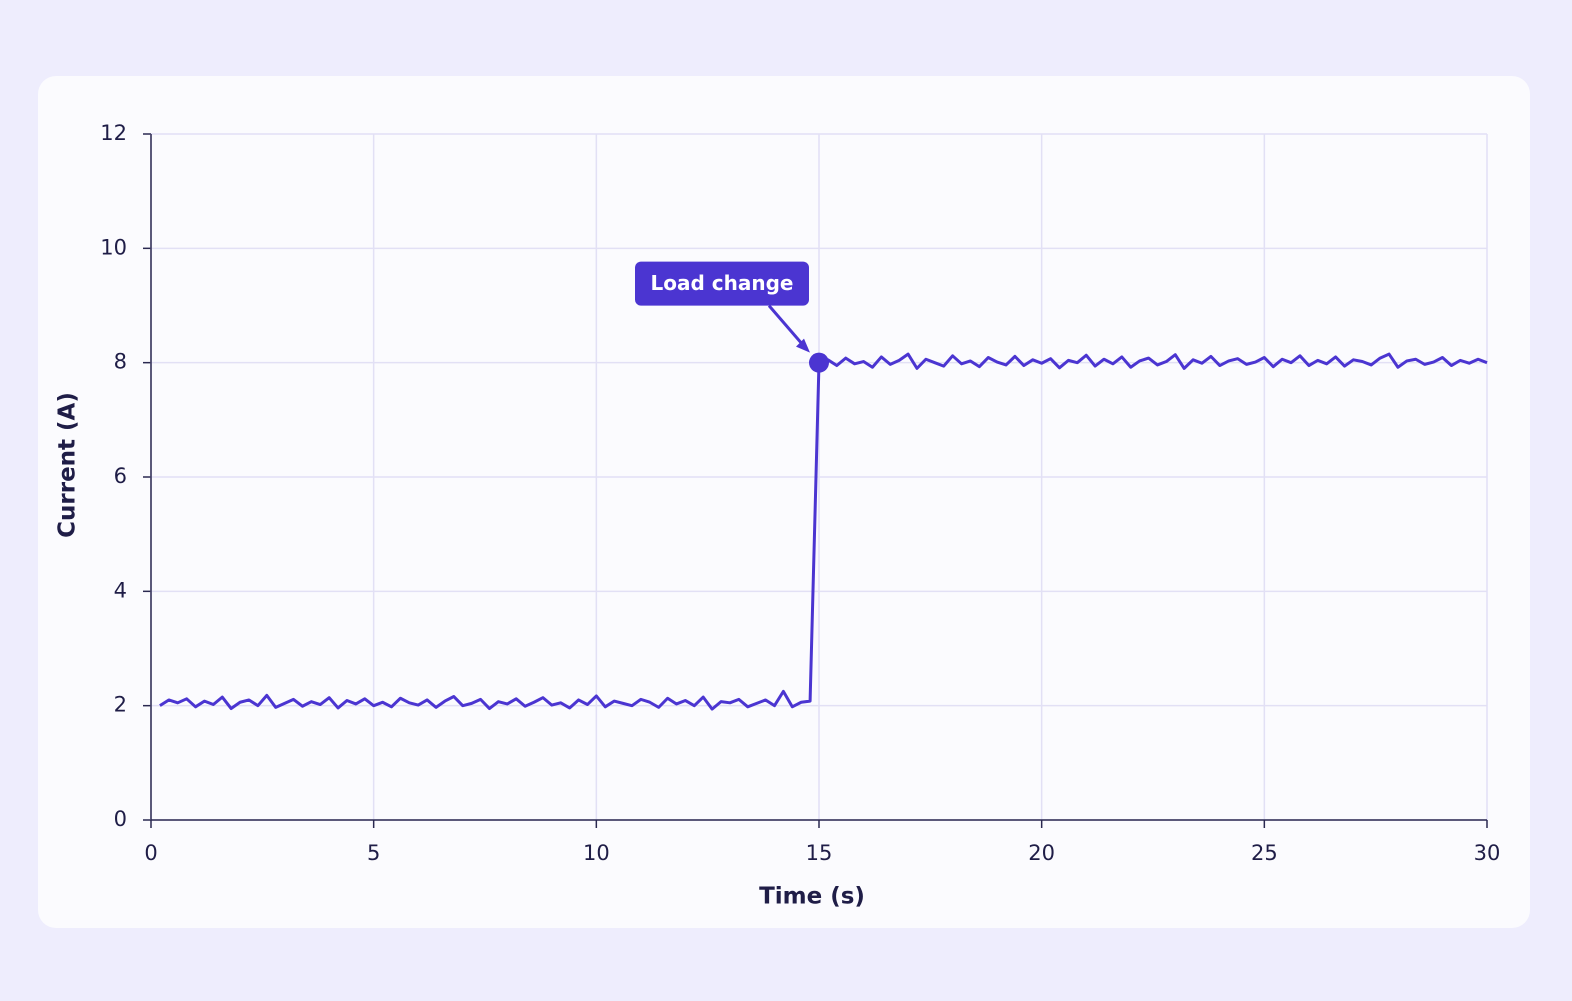 The image size is (1572, 1001). I want to click on x-tick-label: 0, so click(150, 853).